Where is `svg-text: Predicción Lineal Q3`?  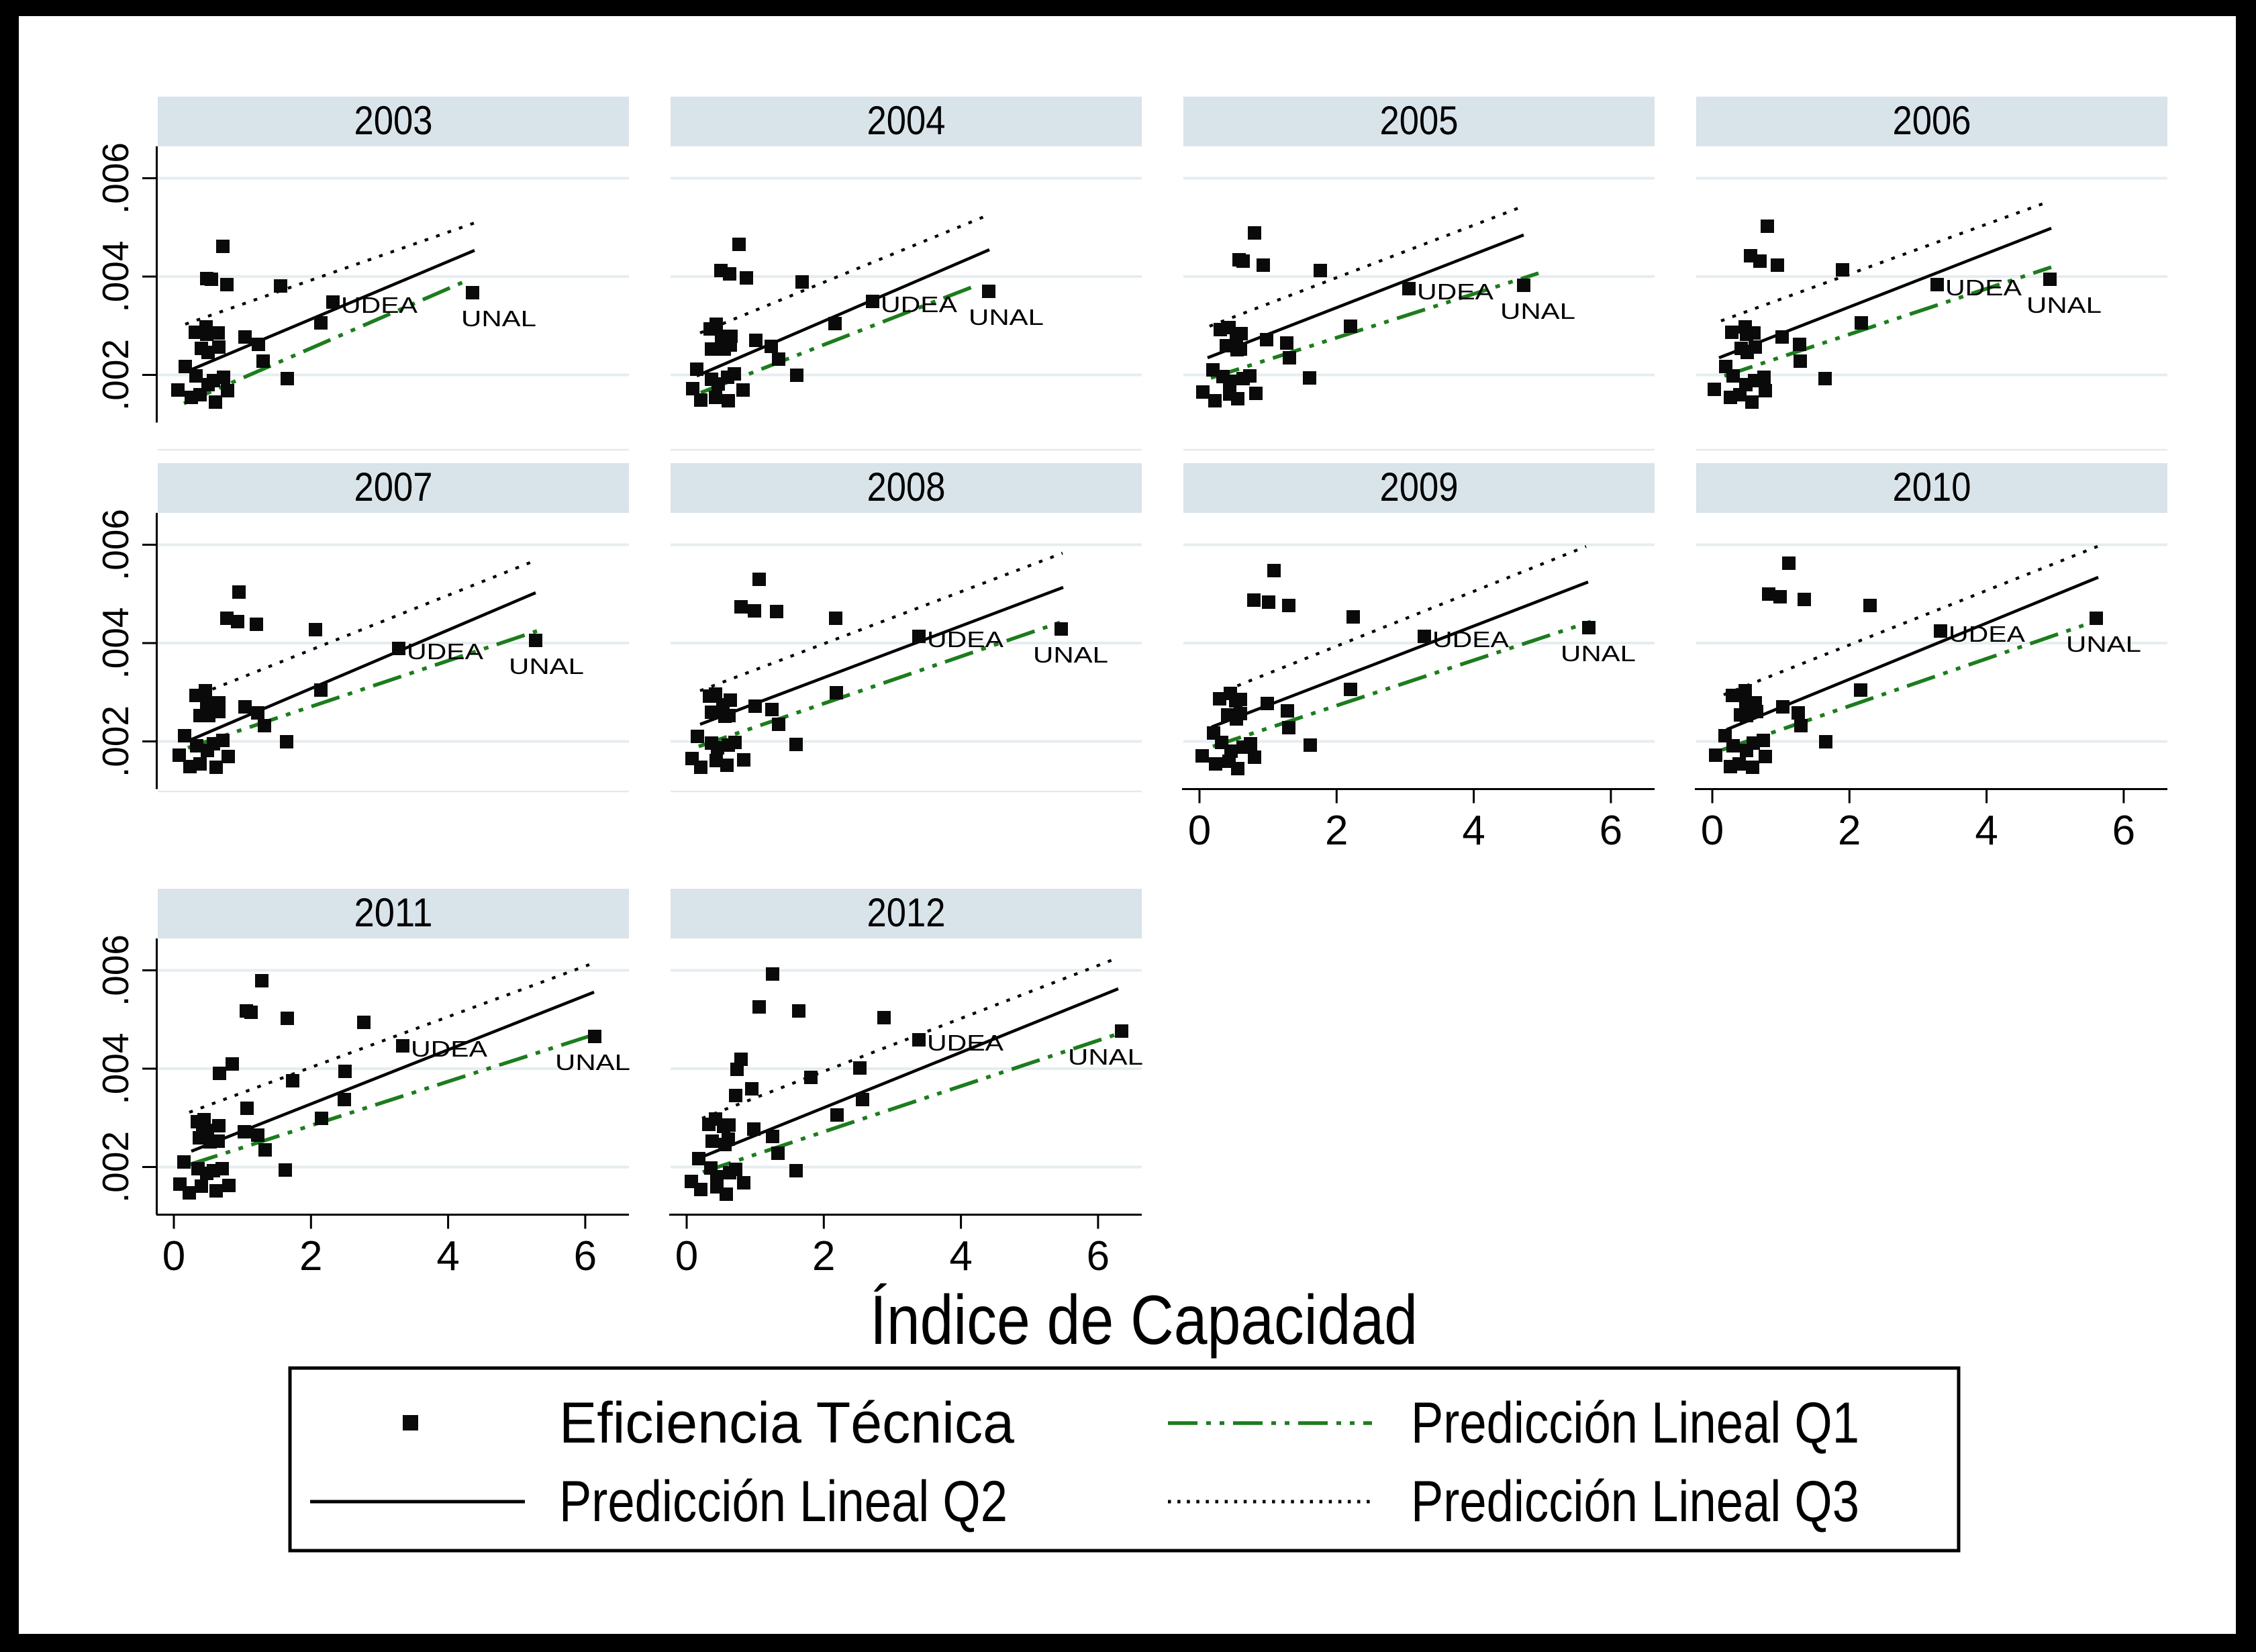 svg-text: Predicción Lineal Q3 is located at coordinates (1635, 1502).